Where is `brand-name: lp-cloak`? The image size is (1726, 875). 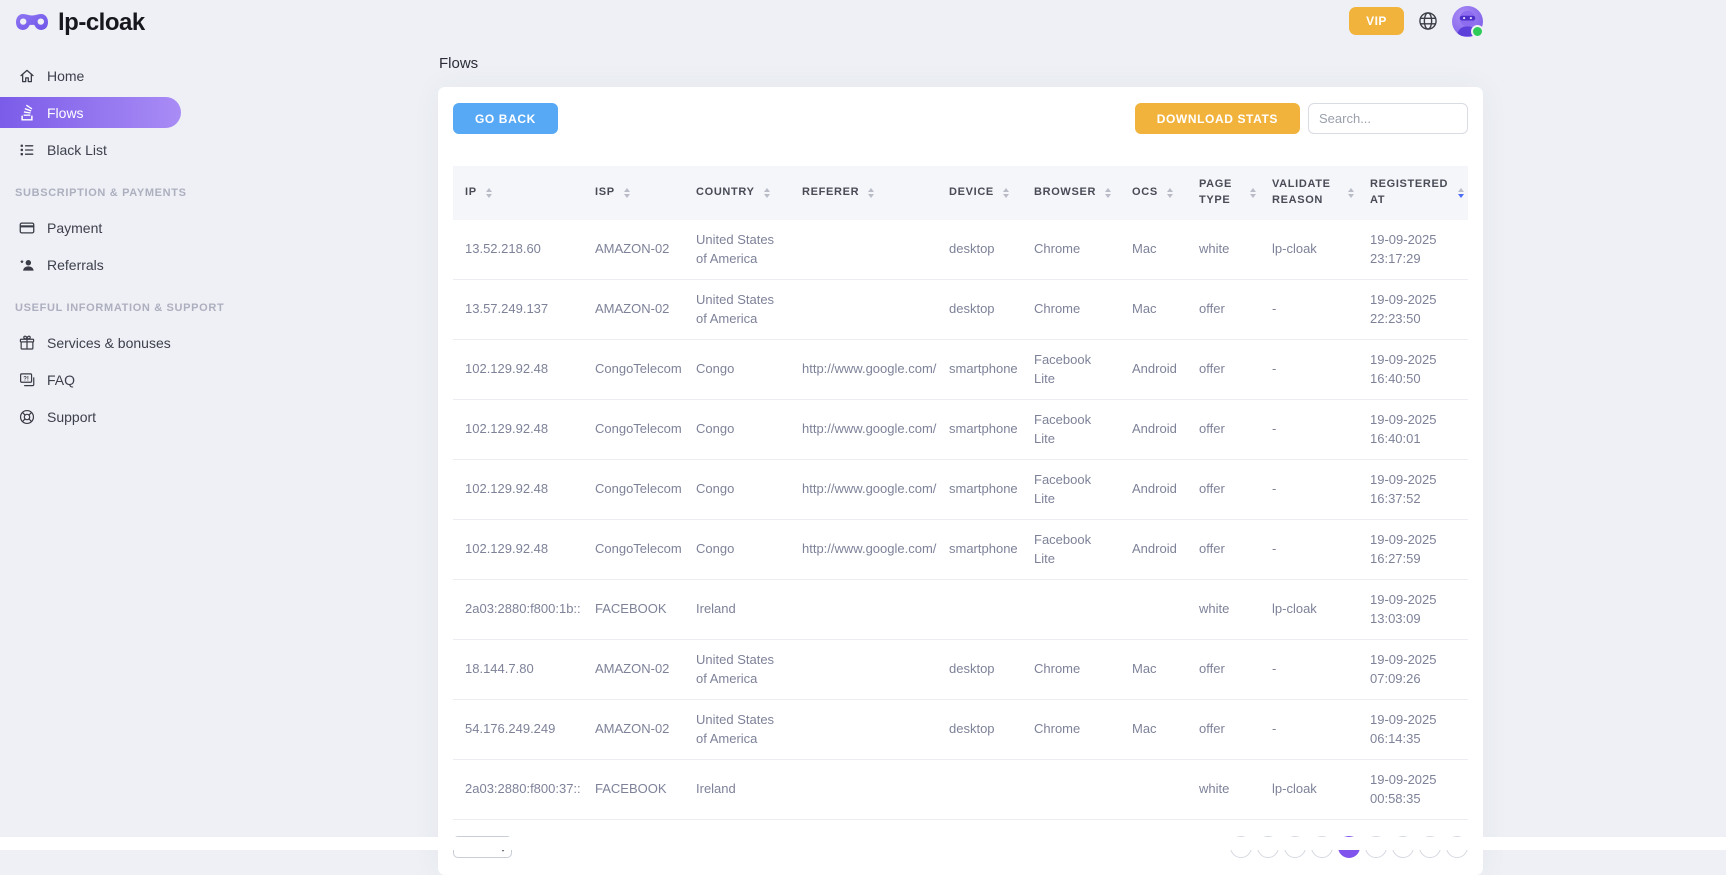 brand-name: lp-cloak is located at coordinates (101, 22).